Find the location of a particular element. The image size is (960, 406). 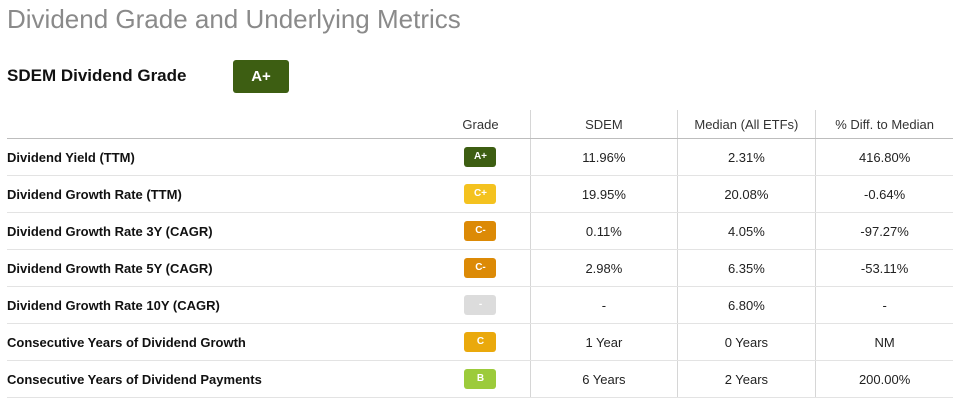

grade-cell: C is located at coordinates (480, 342).